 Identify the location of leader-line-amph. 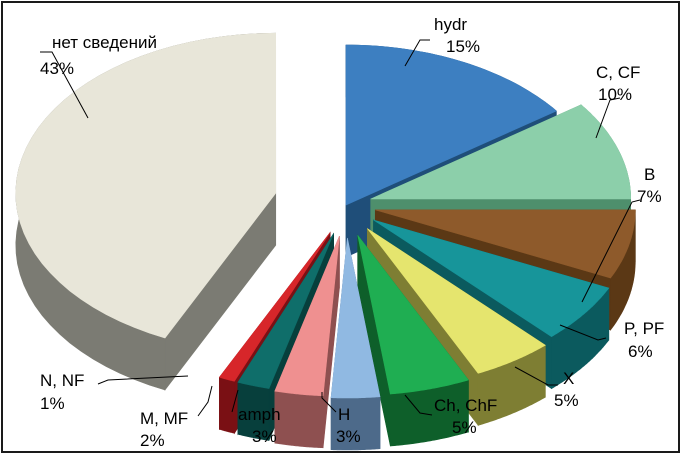
(235, 401).